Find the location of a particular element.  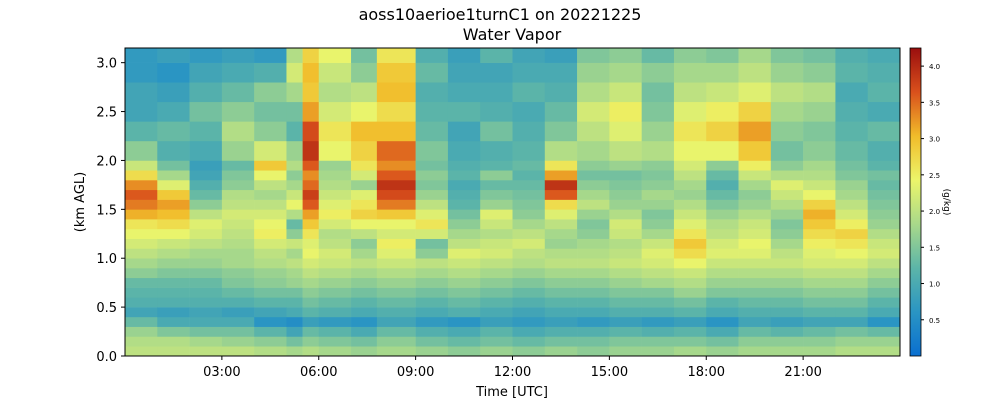

x-axis: 03:00 06:00 09:00 12:00 15:00 18:00 21:00 is located at coordinates (512, 368).